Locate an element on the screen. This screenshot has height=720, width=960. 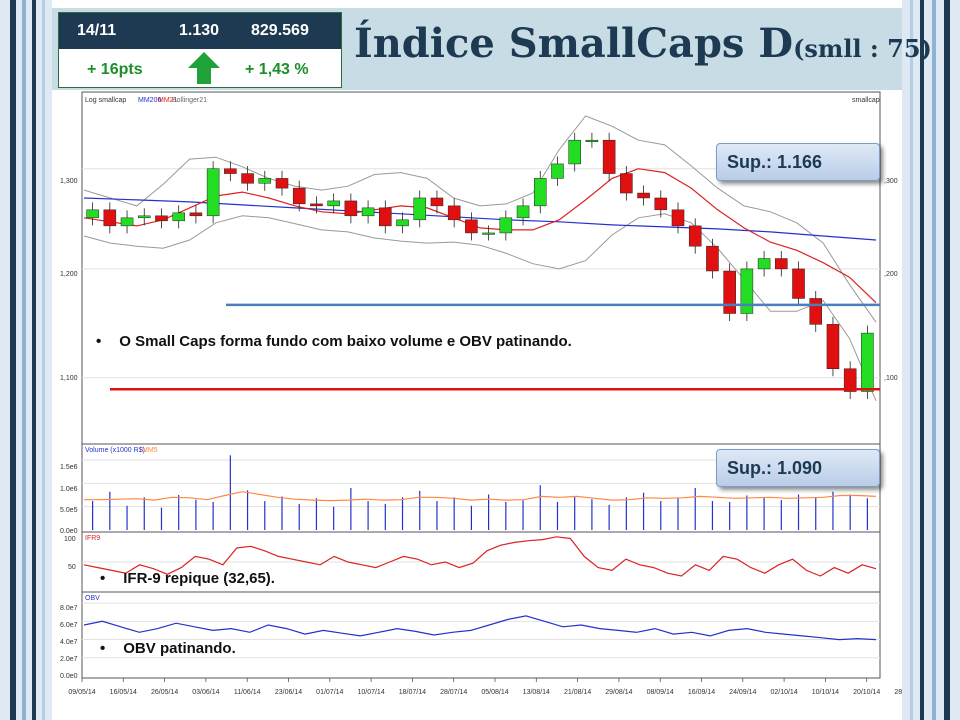
x-tick-label: 28/07/14 is located at coordinates (453, 692).